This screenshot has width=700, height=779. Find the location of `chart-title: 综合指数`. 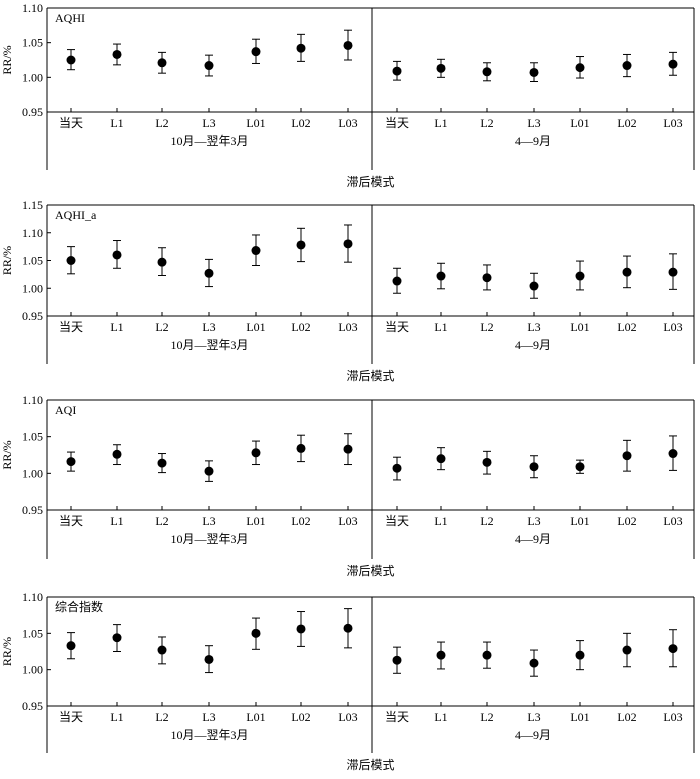

chart-title: 综合指数 is located at coordinates (79, 606).